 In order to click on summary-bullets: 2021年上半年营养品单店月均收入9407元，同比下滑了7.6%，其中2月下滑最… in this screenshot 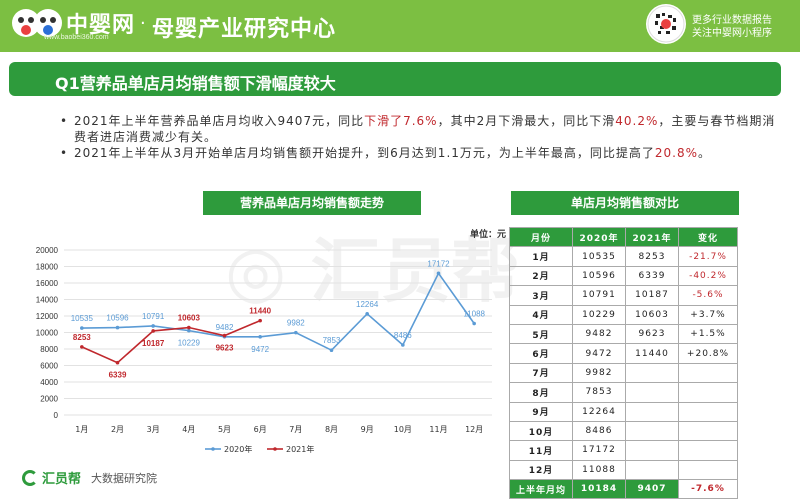, I will do `click(420, 137)`.